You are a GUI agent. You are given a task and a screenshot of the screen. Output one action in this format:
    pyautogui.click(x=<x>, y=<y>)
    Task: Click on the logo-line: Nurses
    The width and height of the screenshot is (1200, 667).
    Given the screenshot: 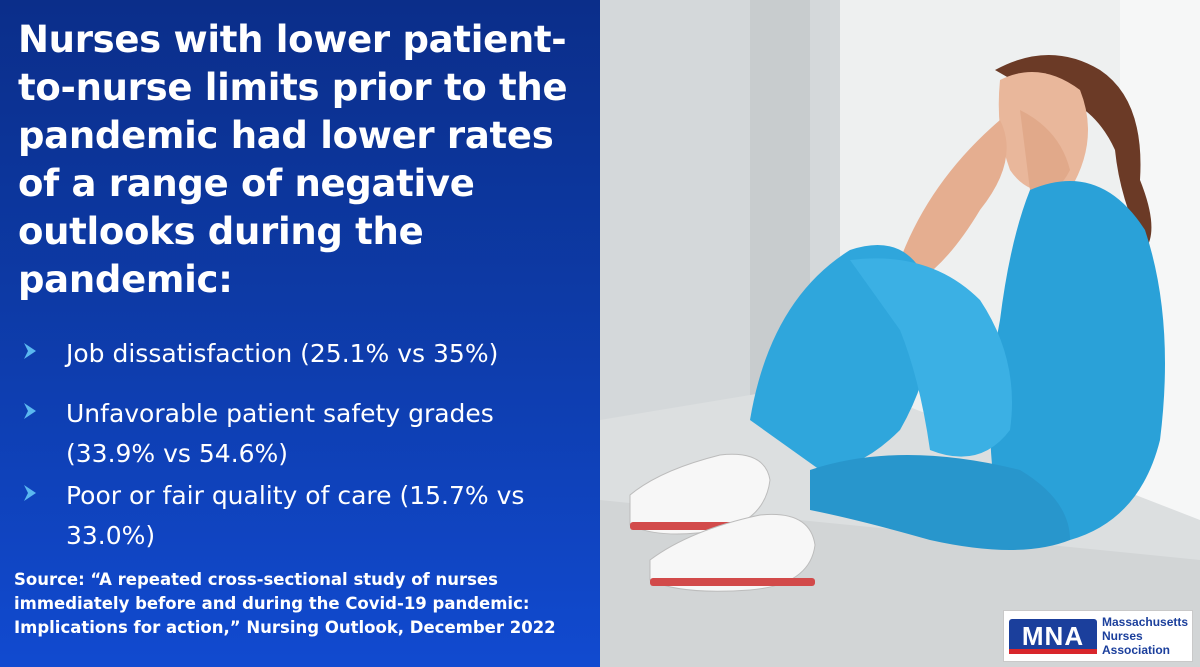 What is the action you would take?
    pyautogui.click(x=1122, y=636)
    